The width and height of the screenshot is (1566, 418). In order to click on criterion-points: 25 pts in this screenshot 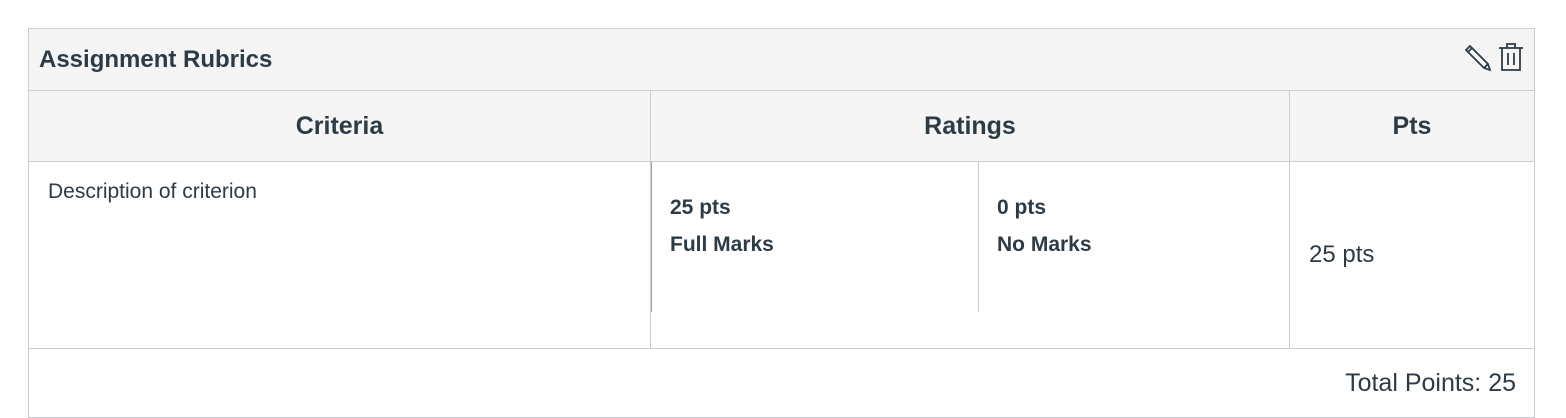, I will do `click(1411, 255)`.